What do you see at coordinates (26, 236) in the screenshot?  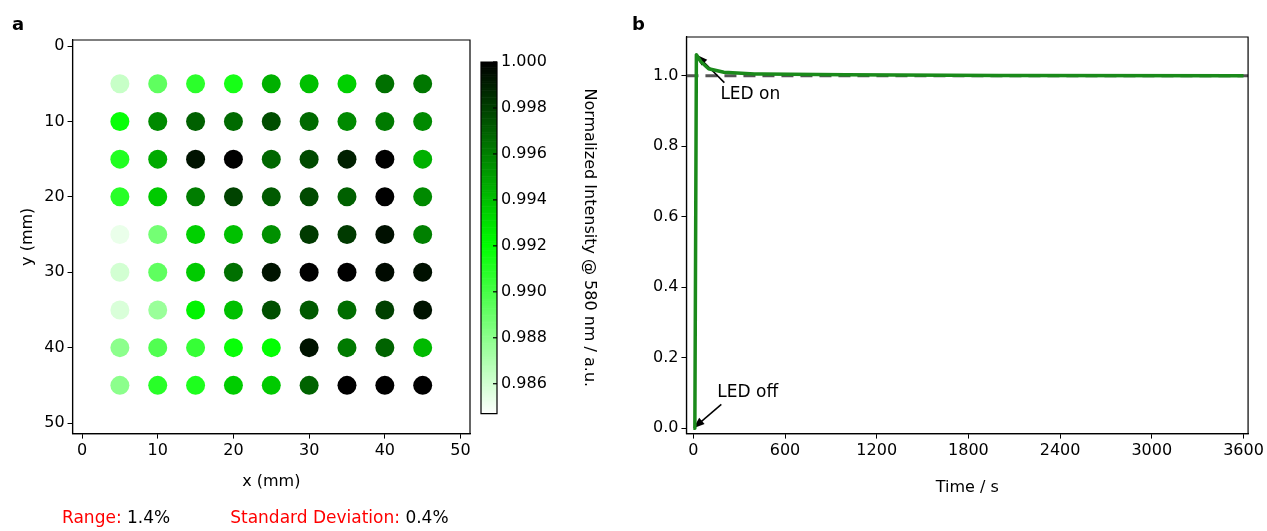 I see `y-axis-title: y (mm)` at bounding box center [26, 236].